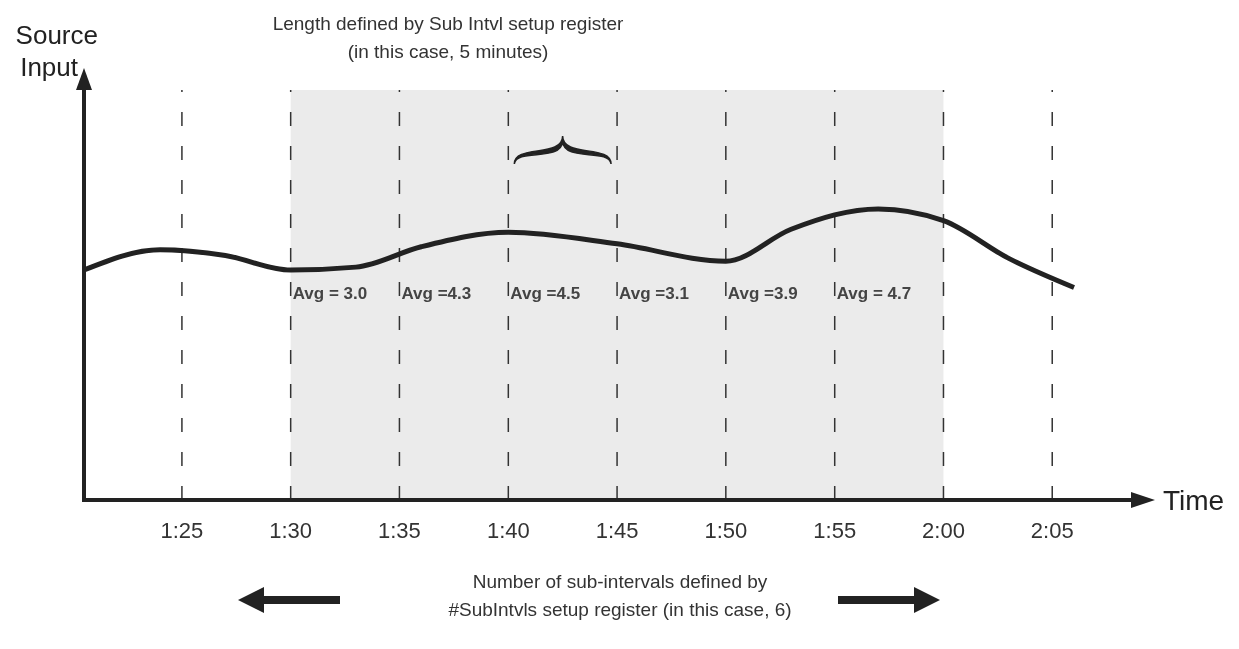 The height and width of the screenshot is (649, 1239). I want to click on annotation: Avg = 3.0, so click(330, 294).